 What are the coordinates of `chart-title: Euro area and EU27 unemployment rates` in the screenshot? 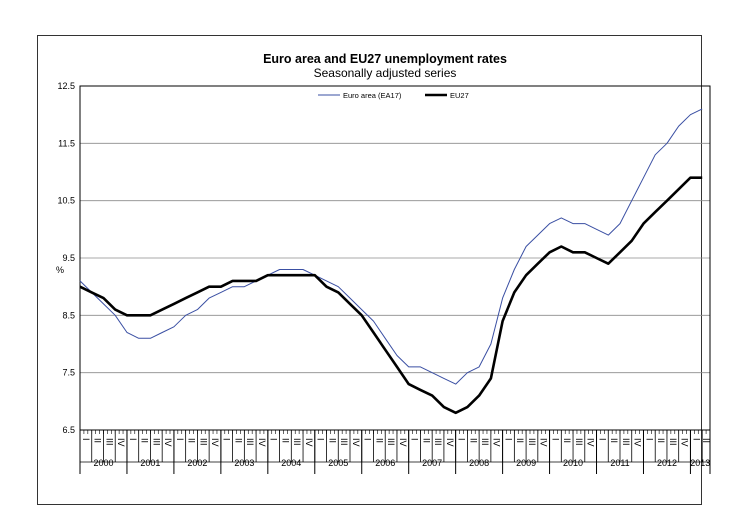 It's located at (385, 59).